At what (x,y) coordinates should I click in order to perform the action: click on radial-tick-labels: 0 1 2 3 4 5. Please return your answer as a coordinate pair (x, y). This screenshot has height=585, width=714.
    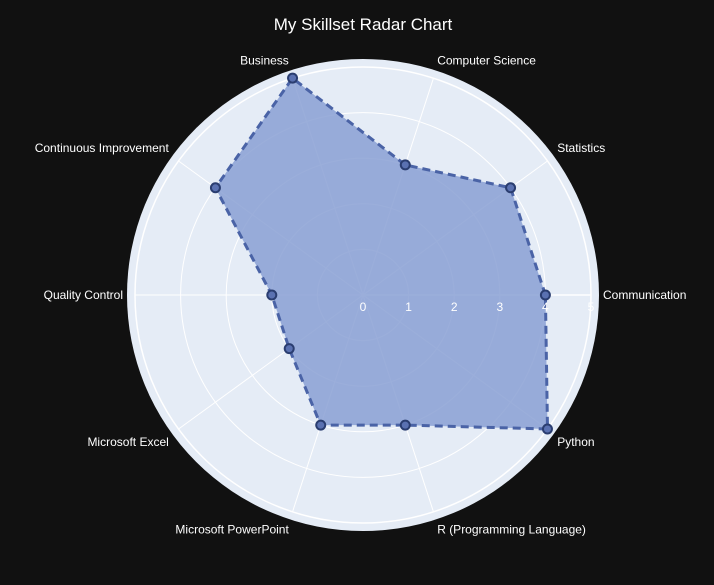
    Looking at the image, I should click on (477, 307).